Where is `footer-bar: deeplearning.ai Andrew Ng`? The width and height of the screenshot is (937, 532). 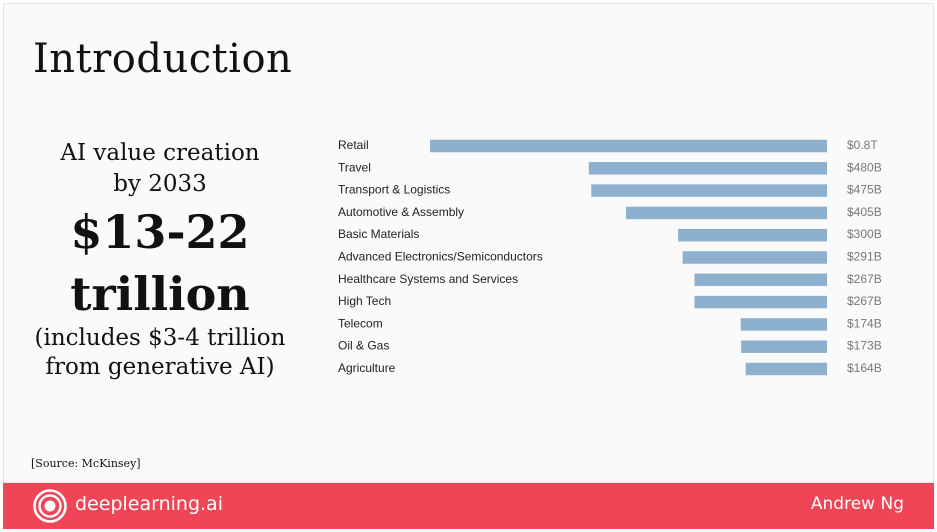
footer-bar: deeplearning.ai Andrew Ng is located at coordinates (468, 506).